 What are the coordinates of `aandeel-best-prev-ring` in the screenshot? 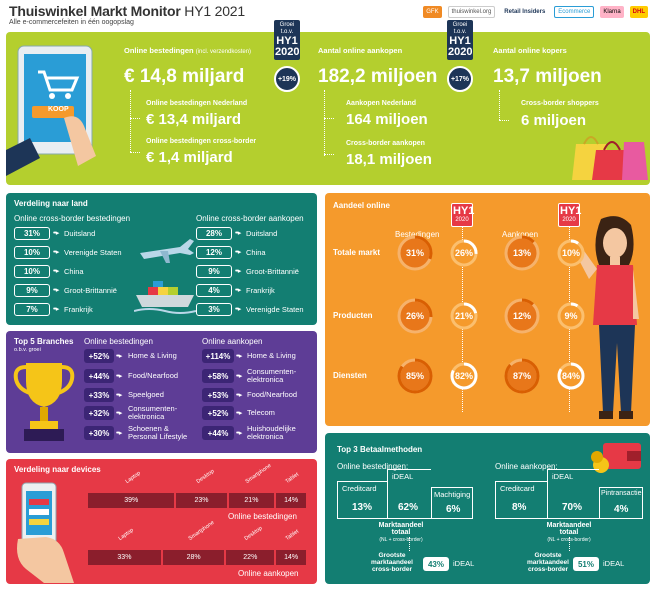 It's located at (464, 253).